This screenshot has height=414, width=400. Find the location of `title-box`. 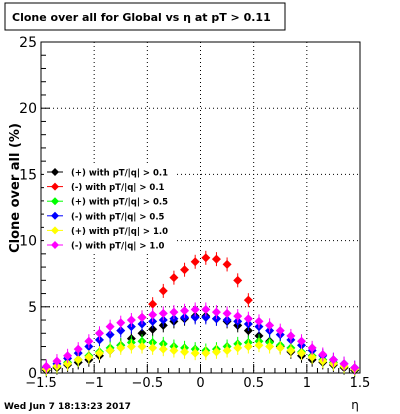

title-box is located at coordinates (145, 16).